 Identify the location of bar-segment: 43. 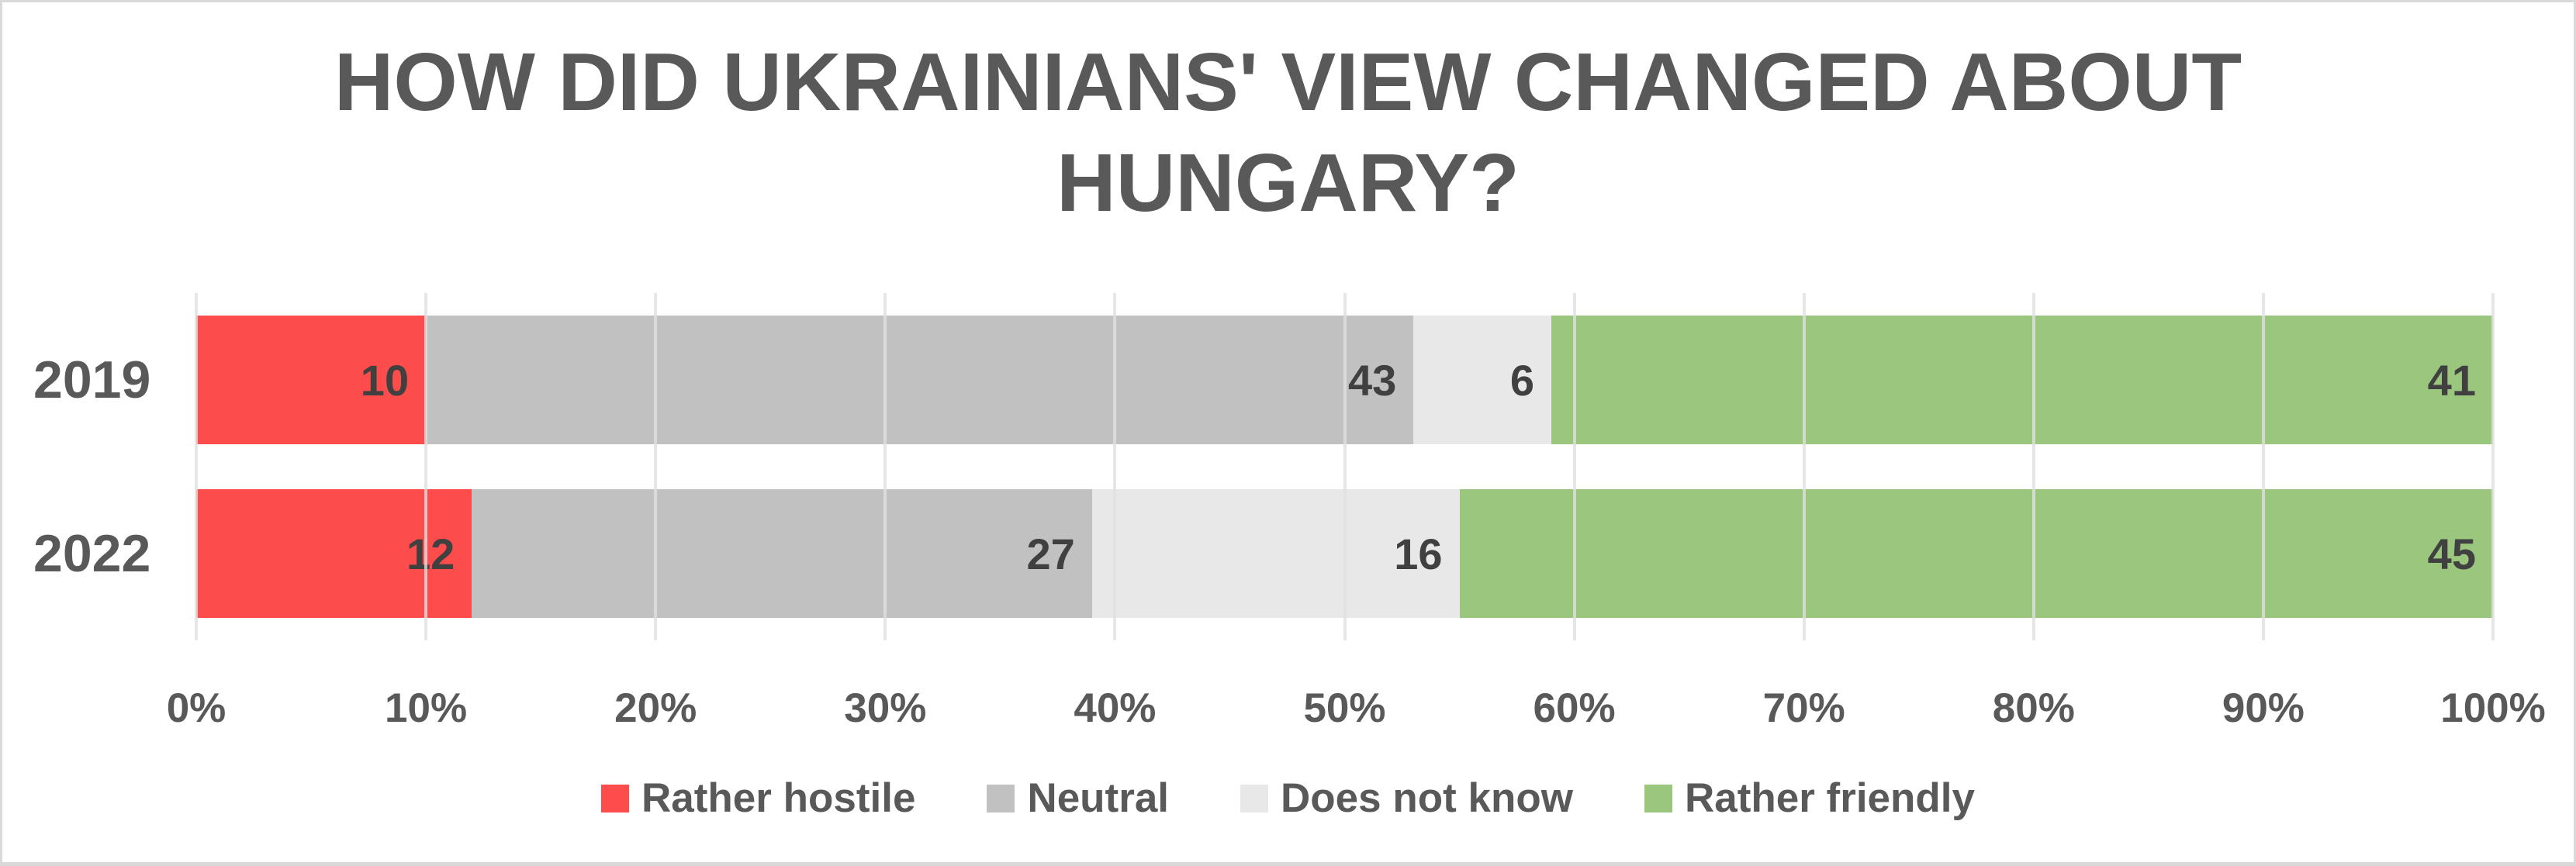
(920, 380).